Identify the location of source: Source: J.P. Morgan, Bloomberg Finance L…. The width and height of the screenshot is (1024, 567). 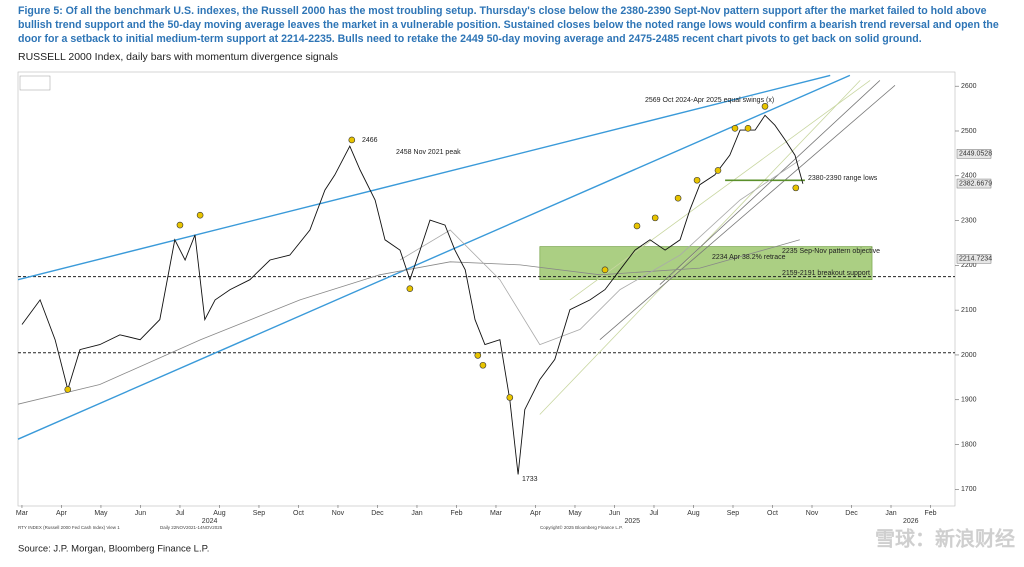
(113, 549).